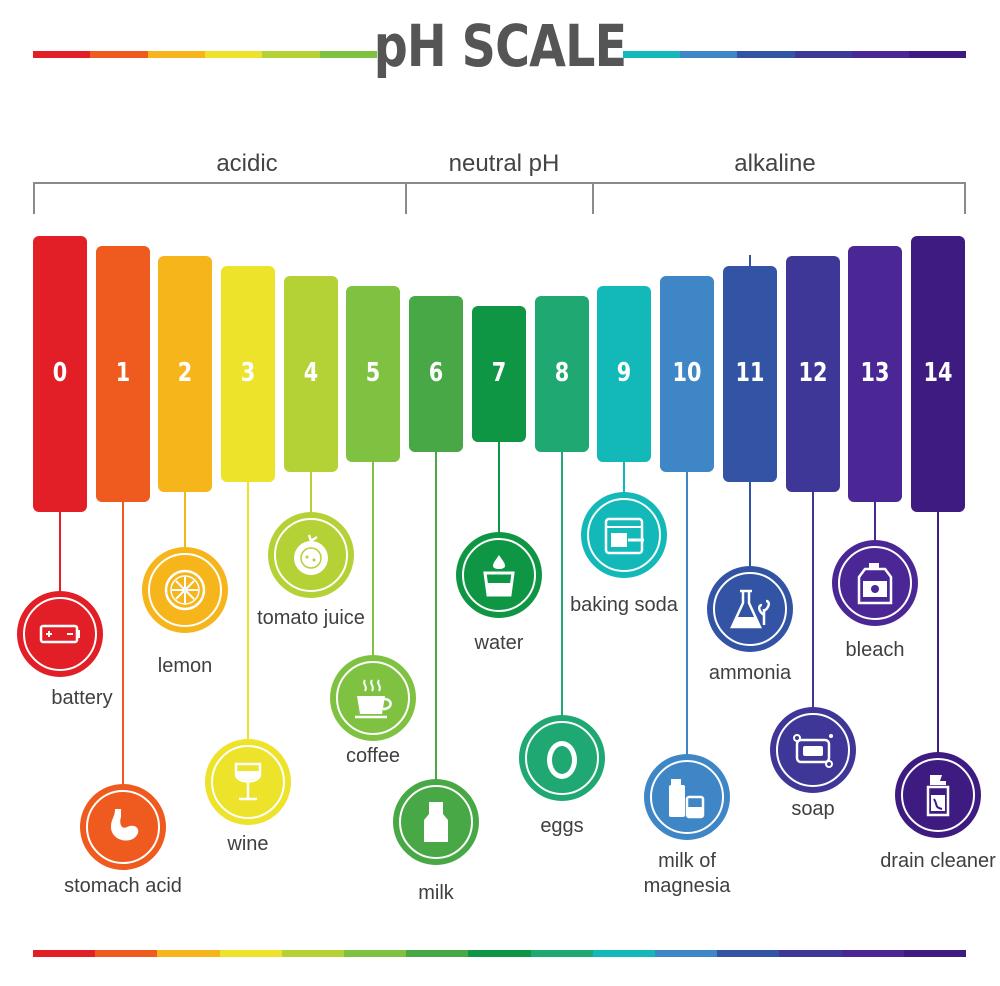 The image size is (1000, 986). I want to click on ph-bar-10: 10, so click(687, 374).